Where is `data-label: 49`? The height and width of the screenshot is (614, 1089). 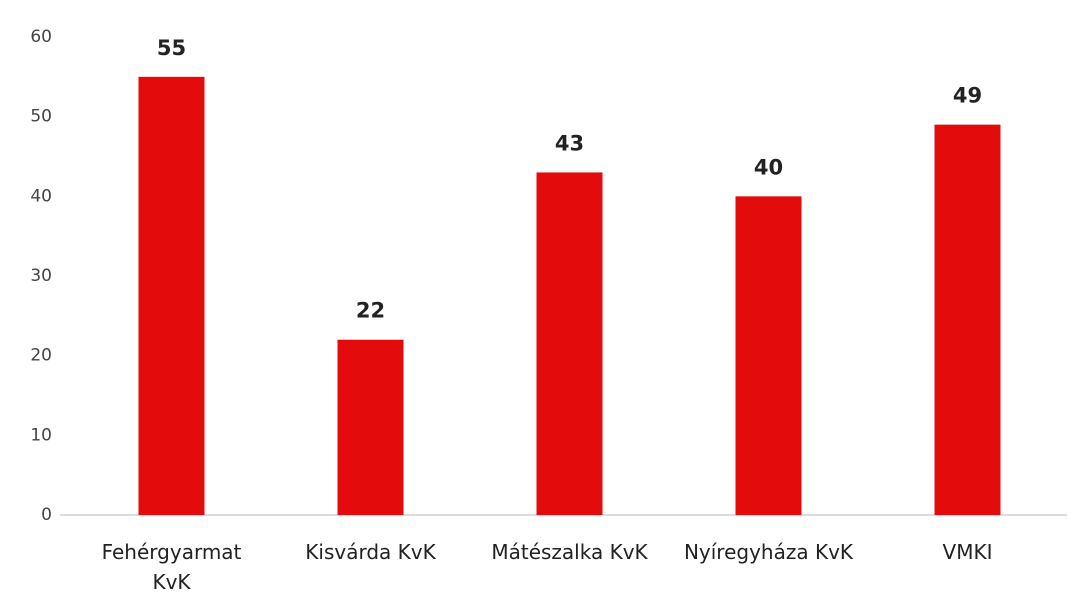 data-label: 49 is located at coordinates (967, 96).